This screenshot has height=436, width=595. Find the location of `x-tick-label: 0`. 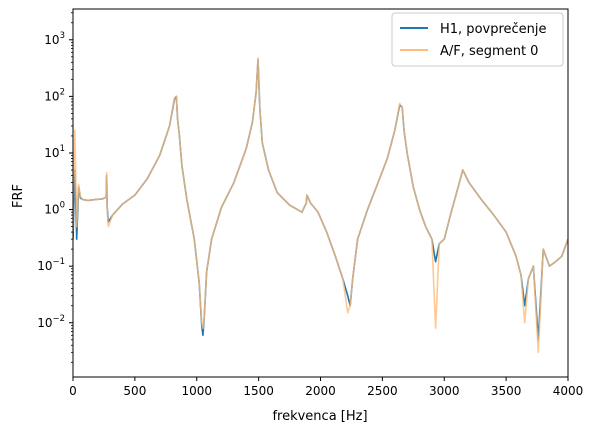

x-tick-label: 0 is located at coordinates (73, 391).